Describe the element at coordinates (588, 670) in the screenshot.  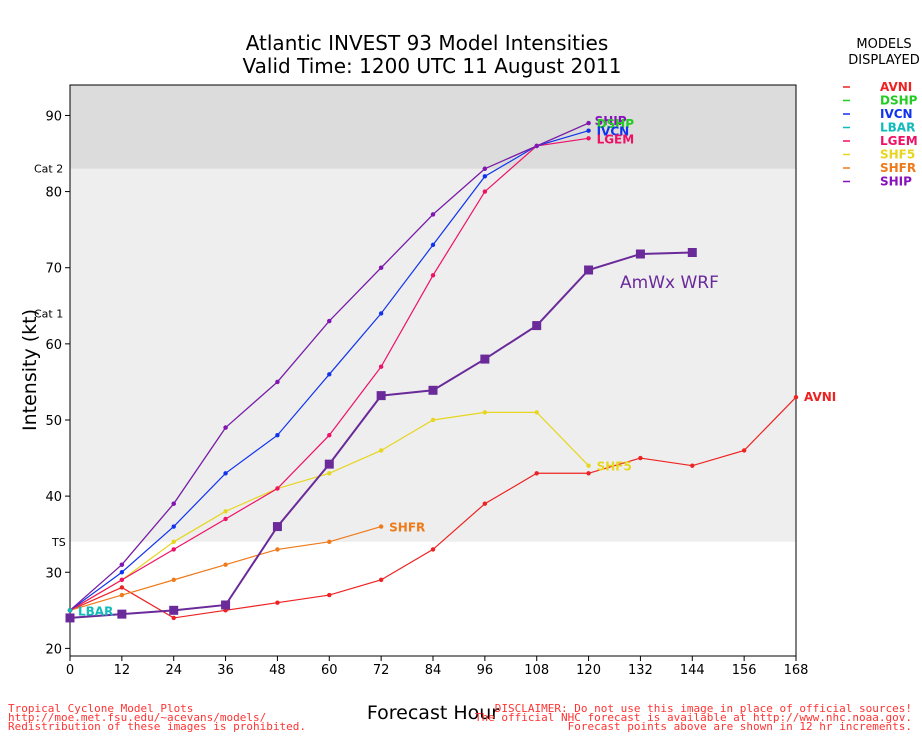
I see `x-tick-label: 120` at that location.